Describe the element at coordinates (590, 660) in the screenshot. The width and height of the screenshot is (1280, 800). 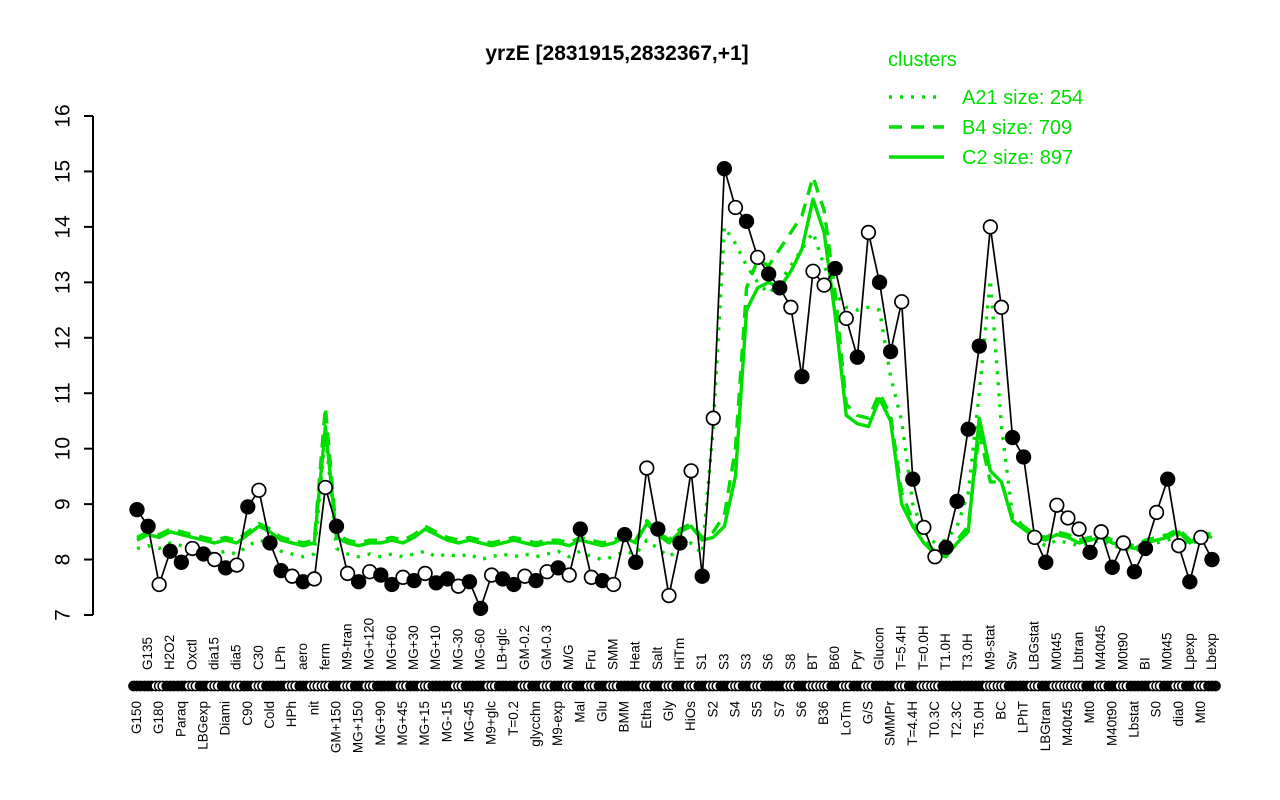
I see `x-label-top: Fru` at that location.